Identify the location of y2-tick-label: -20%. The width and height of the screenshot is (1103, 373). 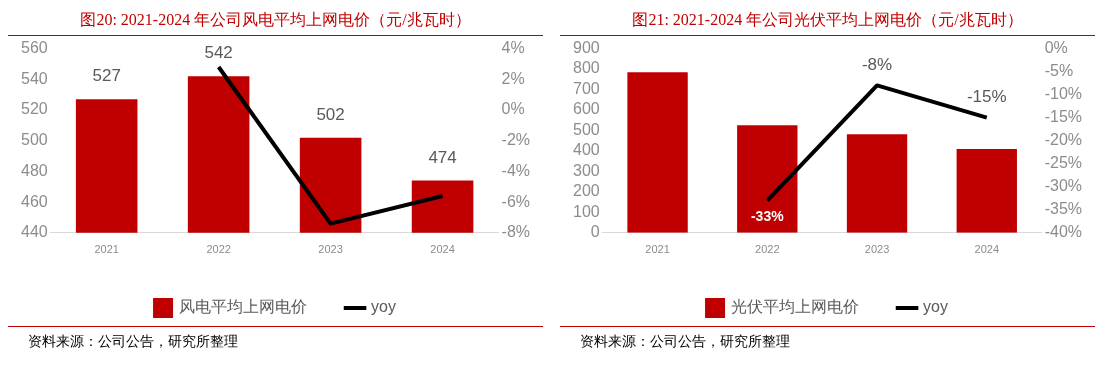
(1063, 140).